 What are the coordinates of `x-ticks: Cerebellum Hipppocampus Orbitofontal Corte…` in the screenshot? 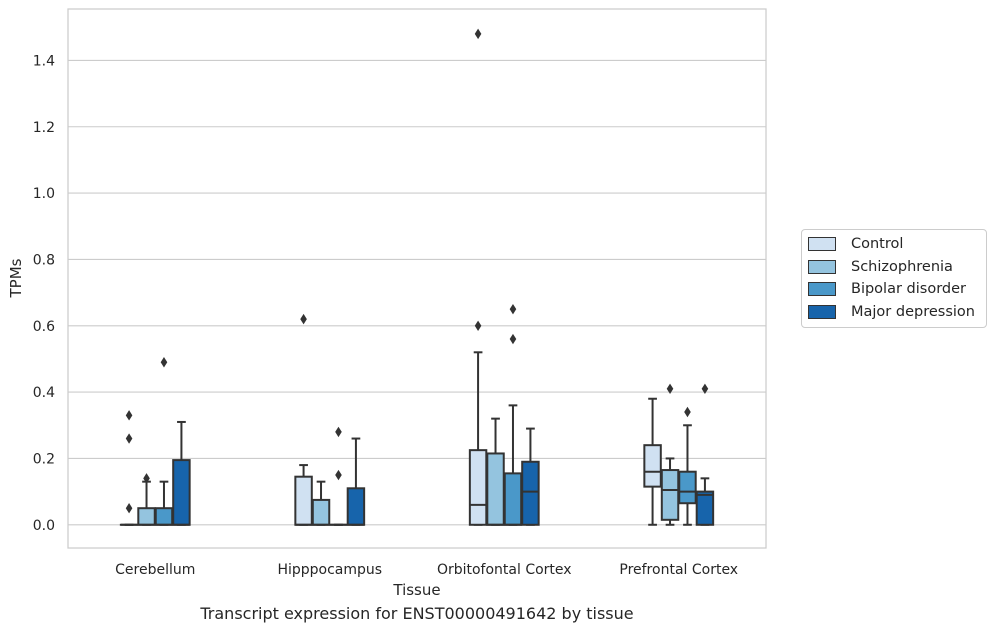 It's located at (426, 570).